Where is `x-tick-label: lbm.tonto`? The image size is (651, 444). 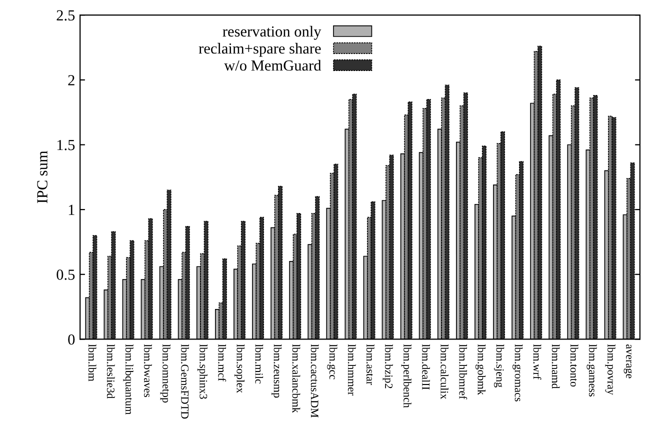
x-tick-label: lbm.tonto is located at coordinates (574, 365).